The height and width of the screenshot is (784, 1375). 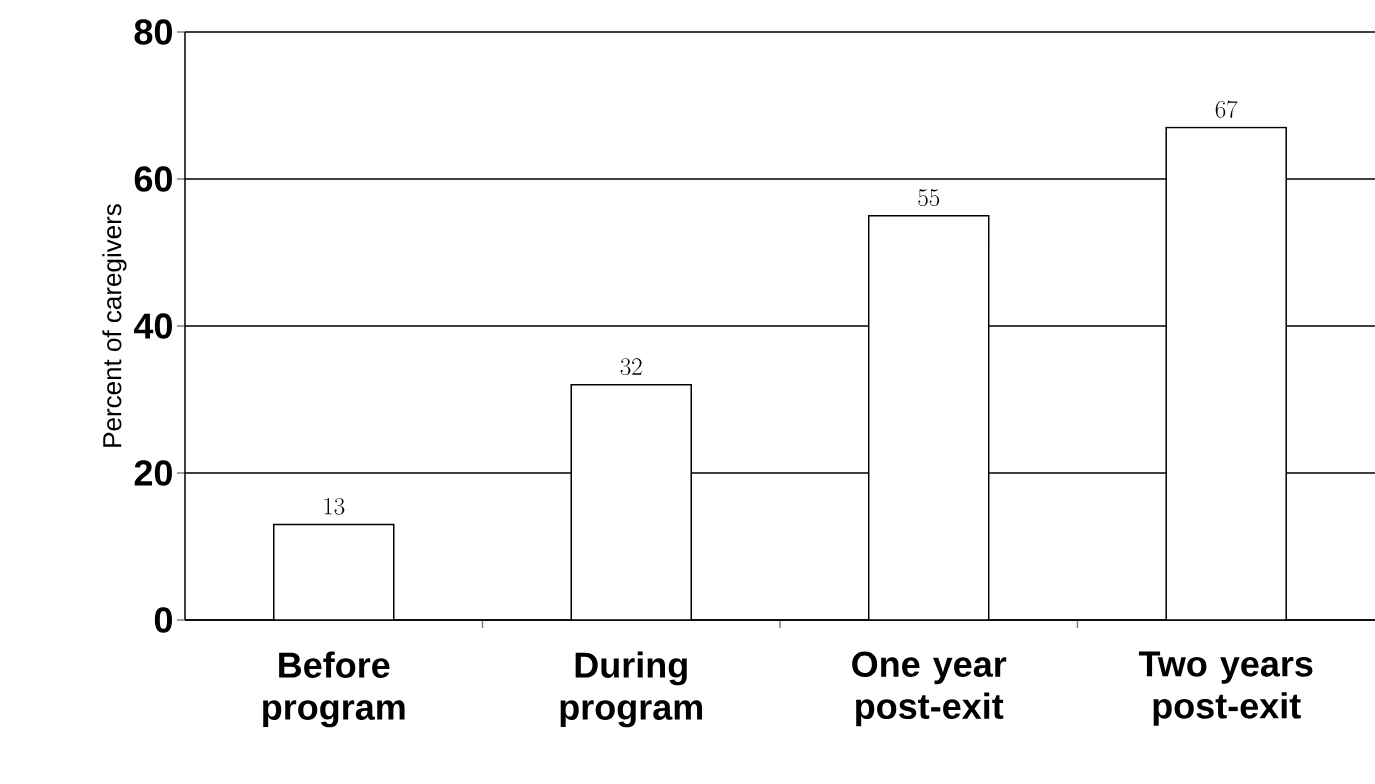 What do you see at coordinates (631, 367) in the screenshot?
I see `data-label: 32` at bounding box center [631, 367].